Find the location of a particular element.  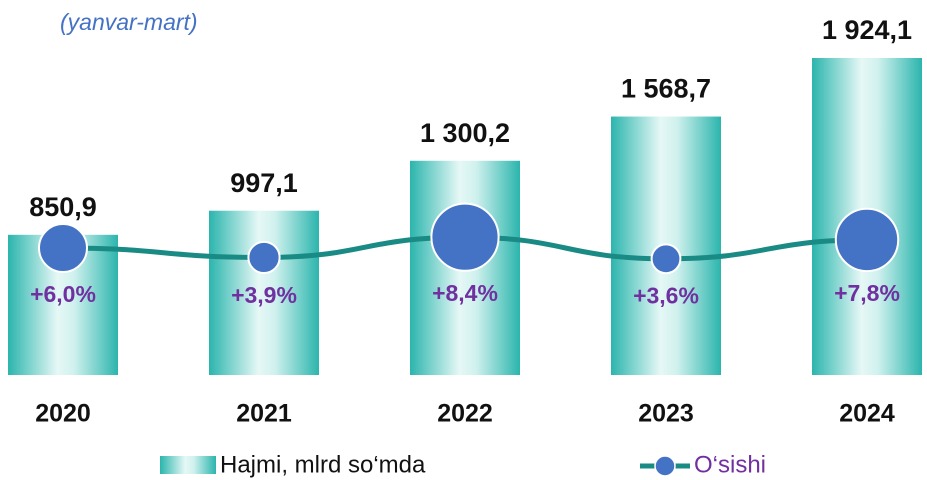

bar is located at coordinates (264, 292).